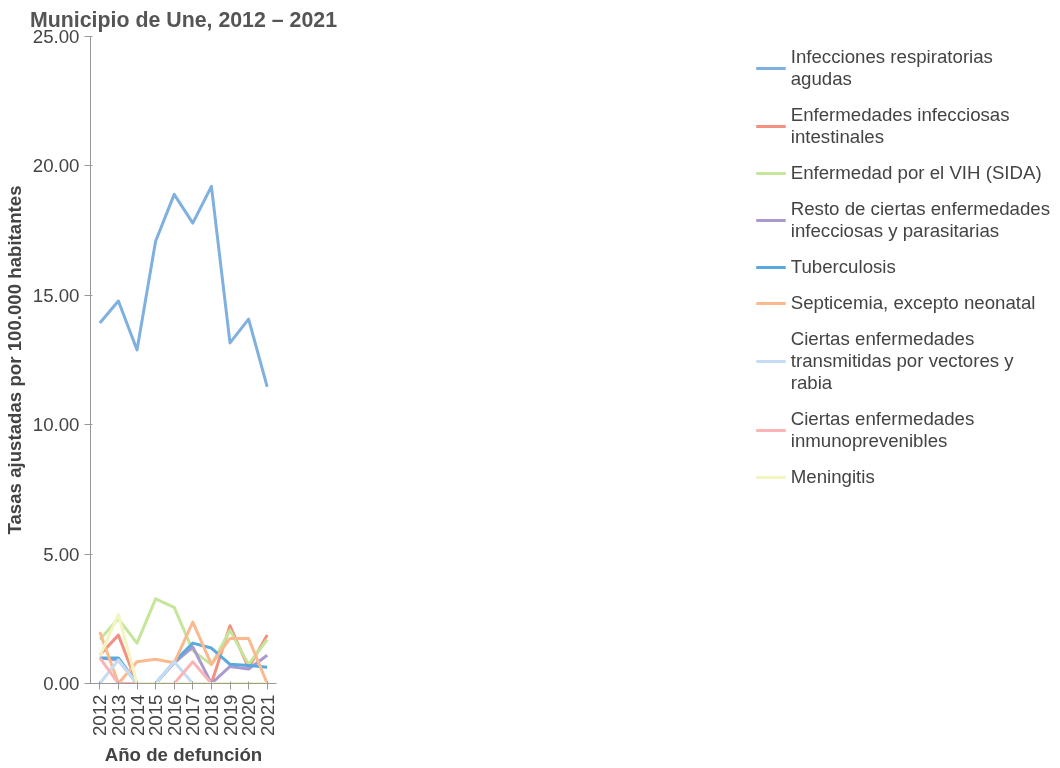 This screenshot has width=1060, height=768. What do you see at coordinates (61, 683) in the screenshot?
I see `y-tick-label: 0.00` at bounding box center [61, 683].